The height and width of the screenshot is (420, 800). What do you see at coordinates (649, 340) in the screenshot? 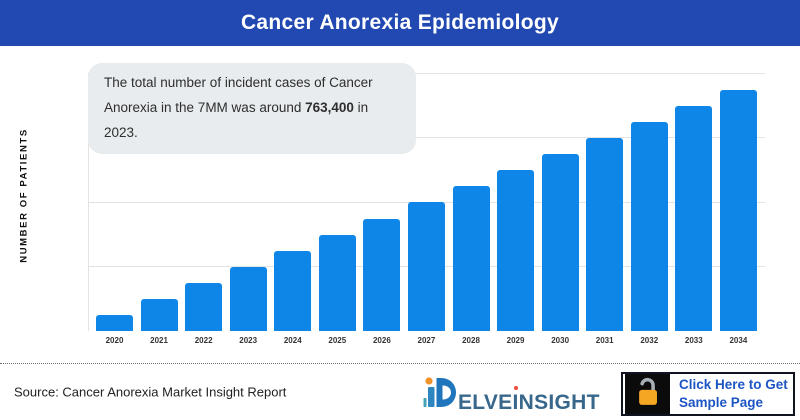
I see `x-tick-2032: 2032` at bounding box center [649, 340].